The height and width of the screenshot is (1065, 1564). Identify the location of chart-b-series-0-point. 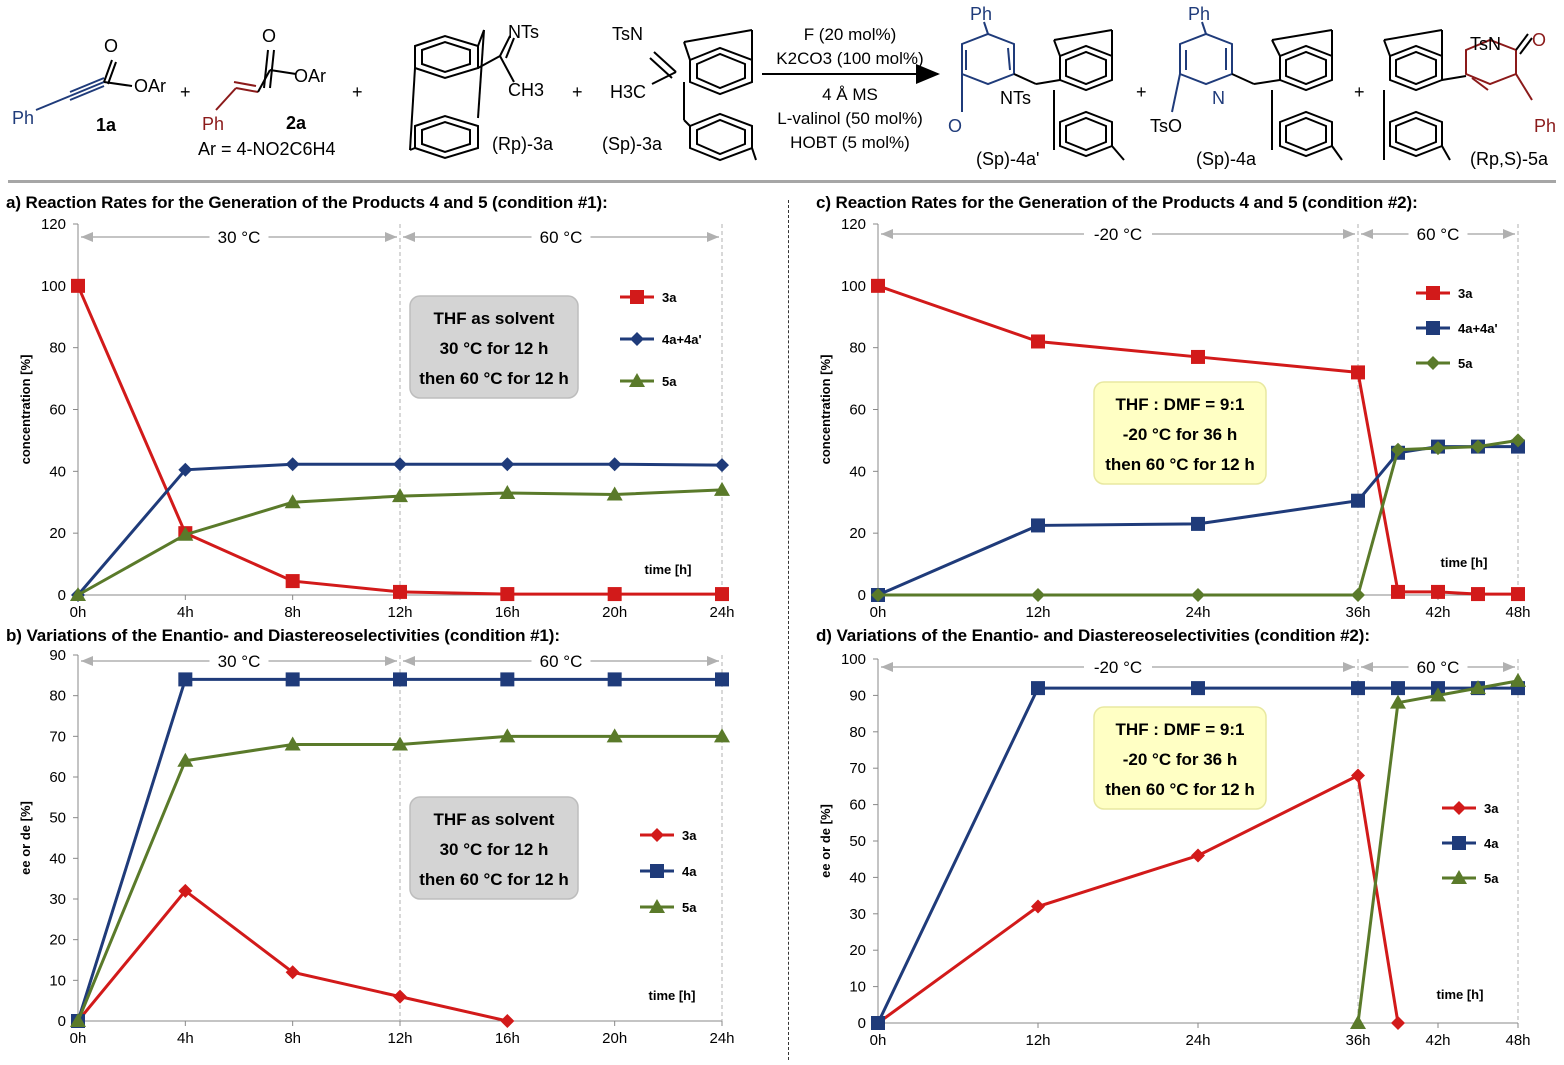
(400, 996).